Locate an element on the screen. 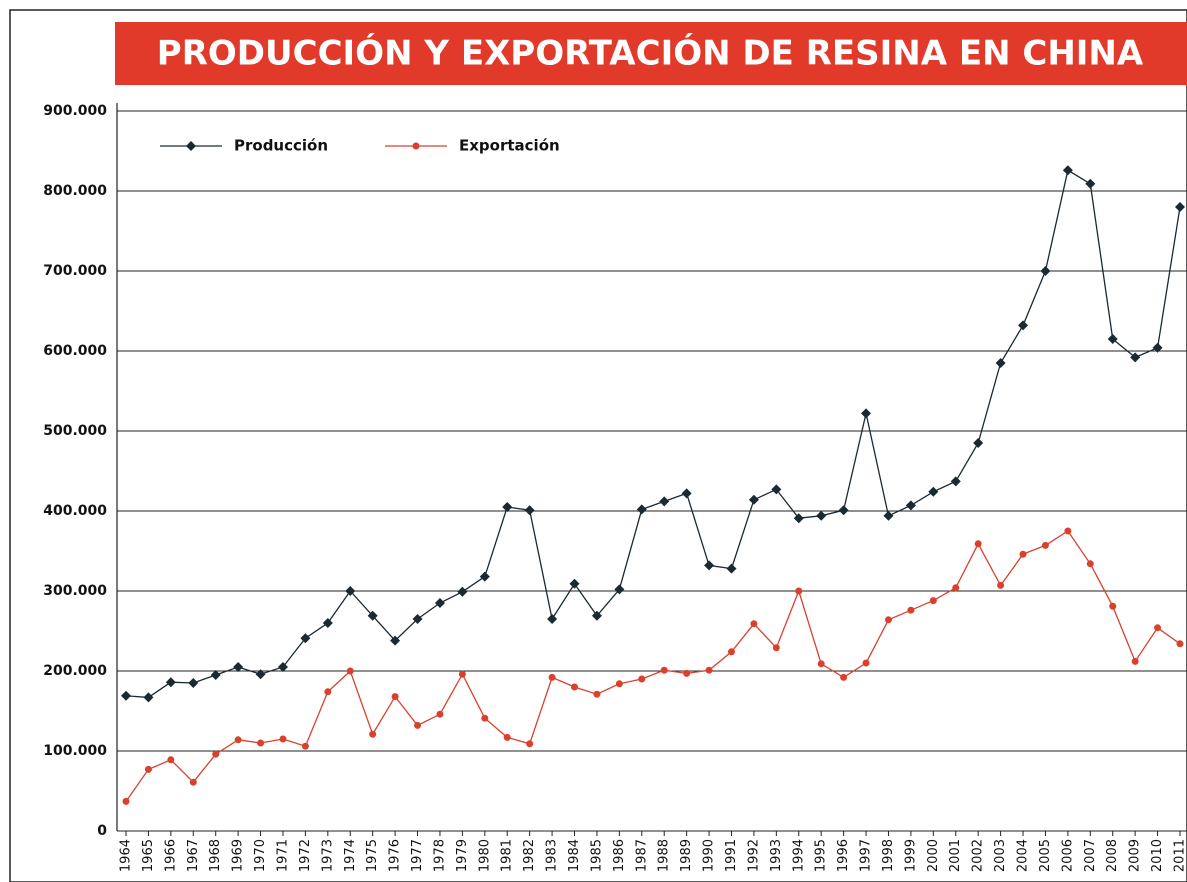 Image resolution: width=1187 pixels, height=882 pixels. y-tick-label: 100.000 is located at coordinates (75, 751).